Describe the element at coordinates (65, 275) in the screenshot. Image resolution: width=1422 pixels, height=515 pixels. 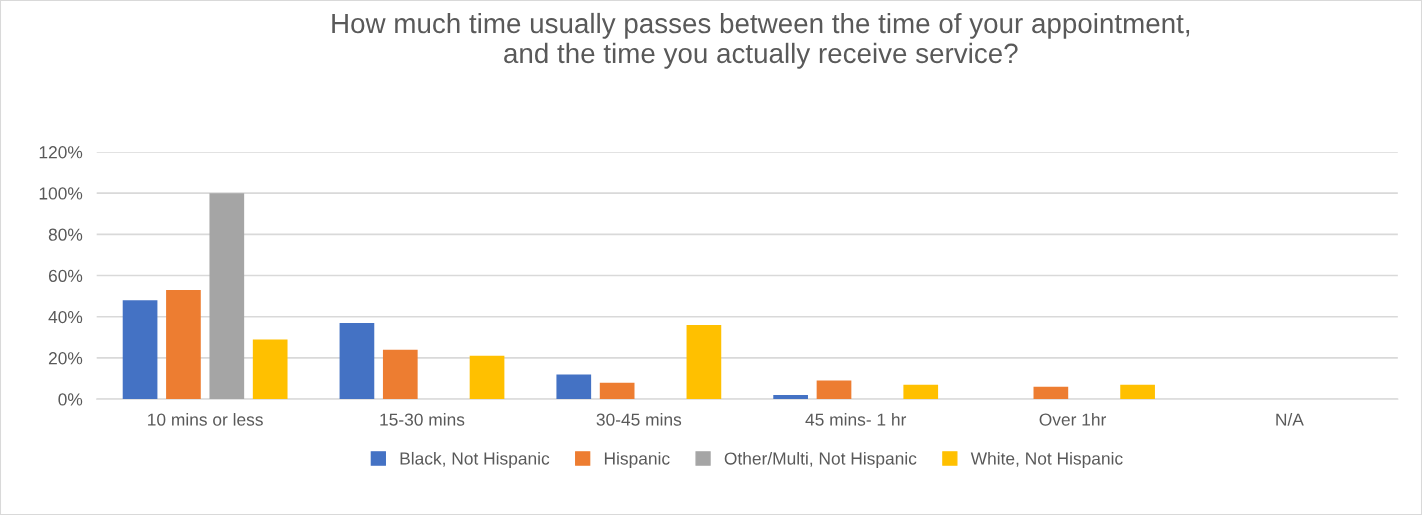
I see `y-tick-label: 60%` at that location.